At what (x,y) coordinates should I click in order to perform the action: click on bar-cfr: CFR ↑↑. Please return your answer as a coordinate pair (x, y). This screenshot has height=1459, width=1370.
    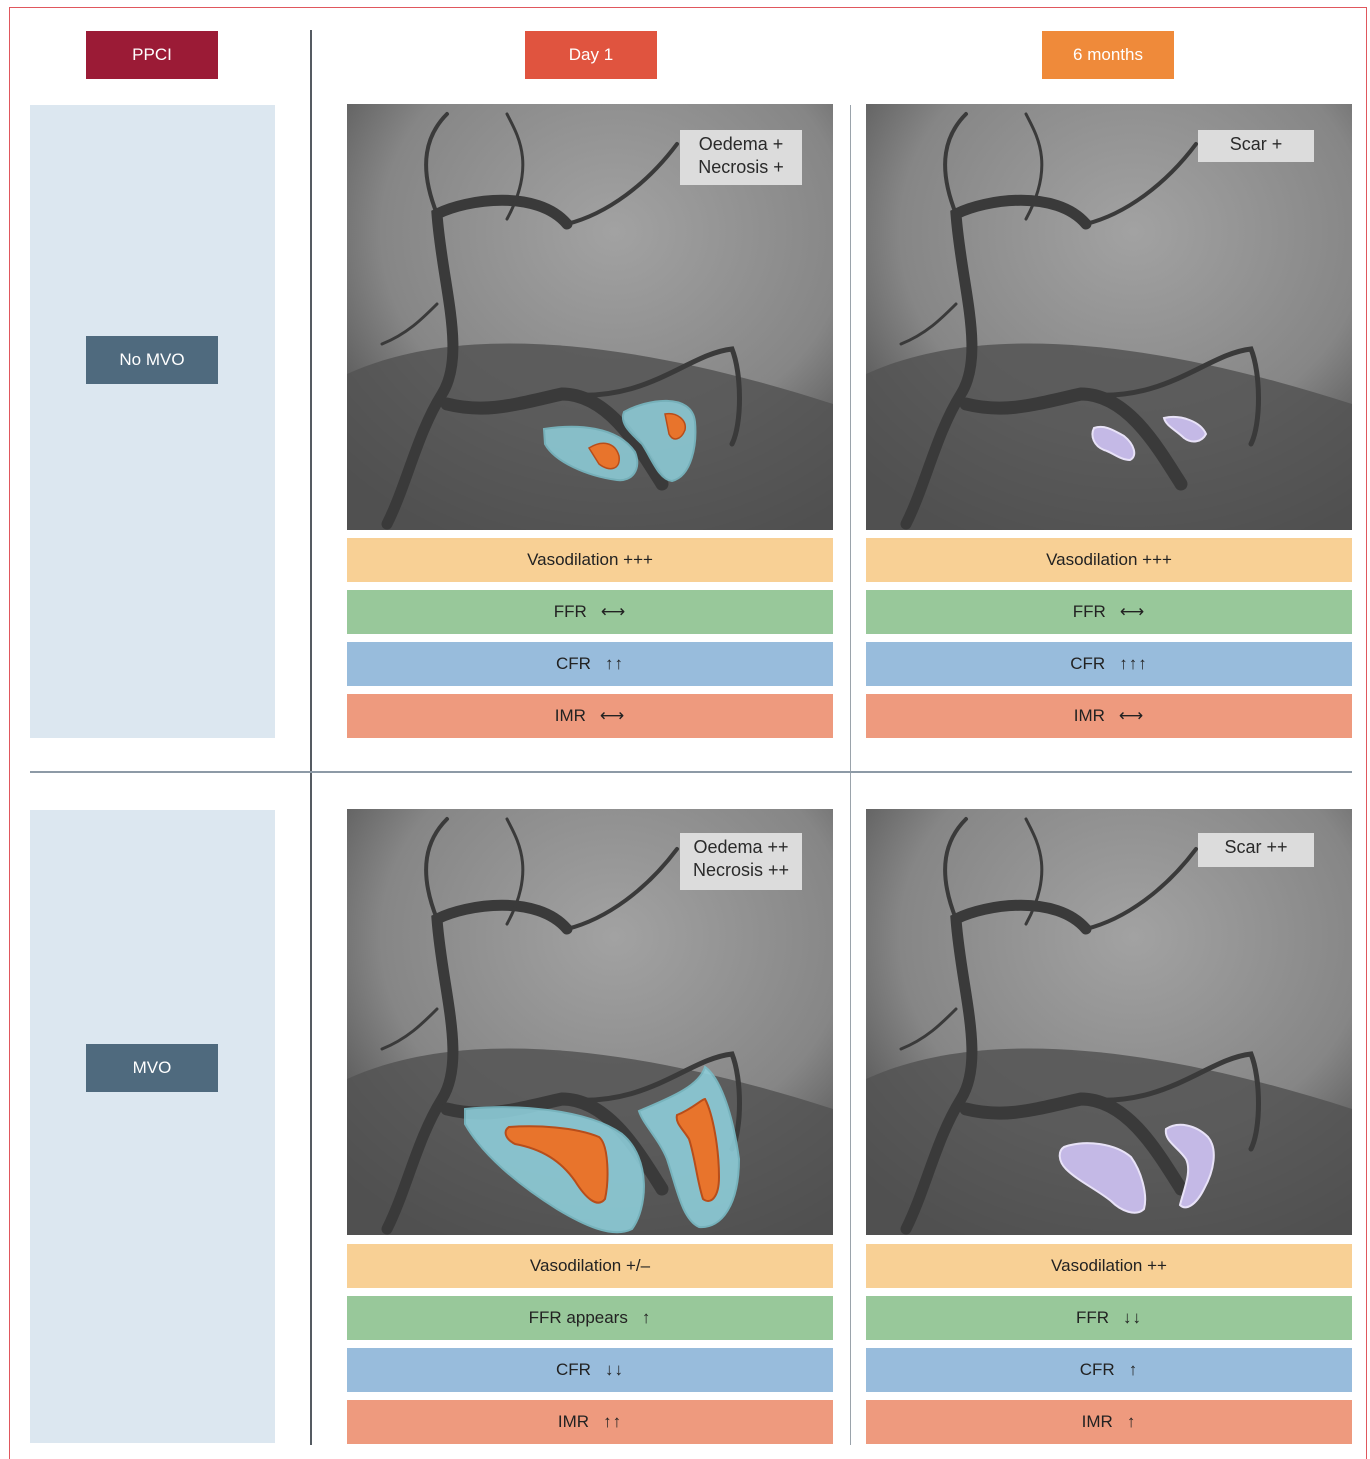
    Looking at the image, I should click on (590, 664).